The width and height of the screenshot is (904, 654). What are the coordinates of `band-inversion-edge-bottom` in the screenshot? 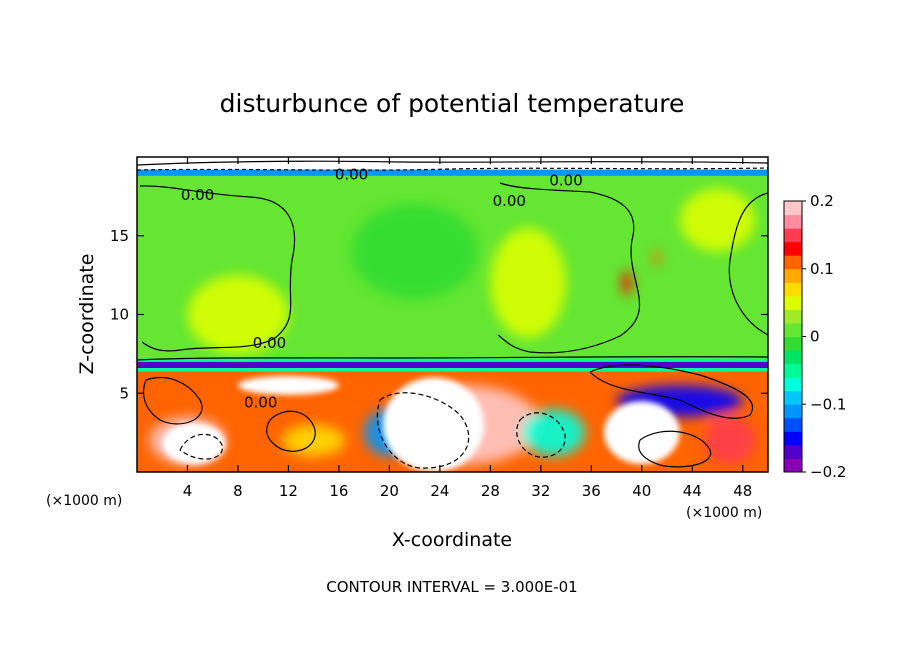 It's located at (452, 370).